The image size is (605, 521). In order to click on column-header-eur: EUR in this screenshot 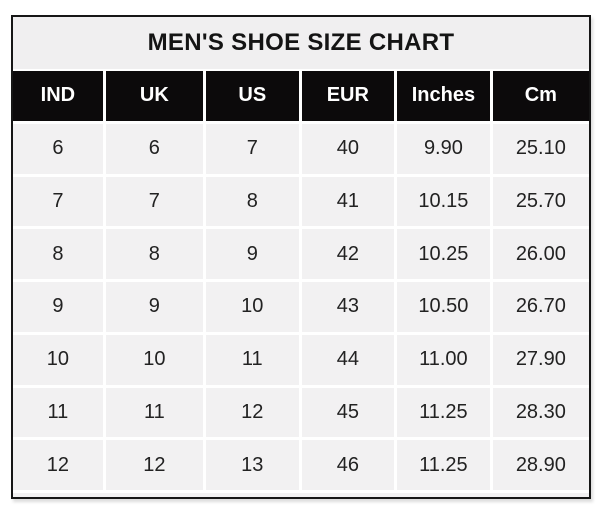, I will do `click(348, 96)`.